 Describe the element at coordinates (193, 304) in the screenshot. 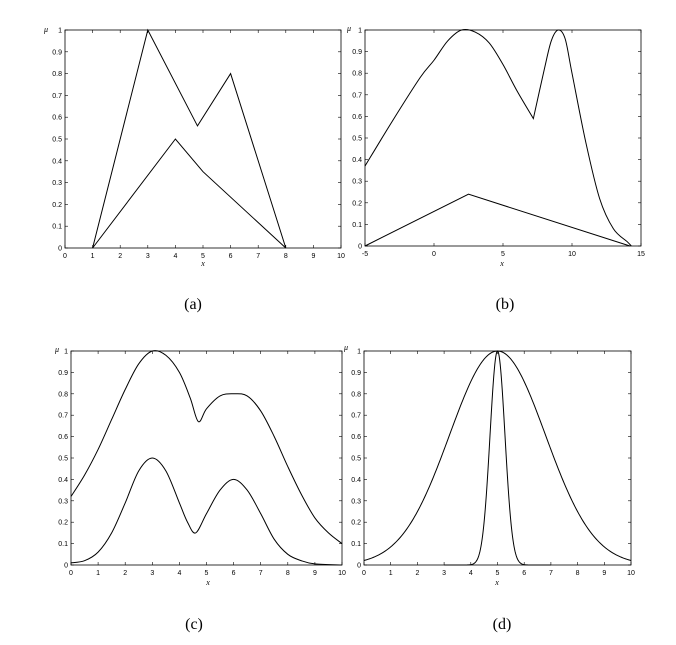

I see `panel-caption: (a)` at that location.